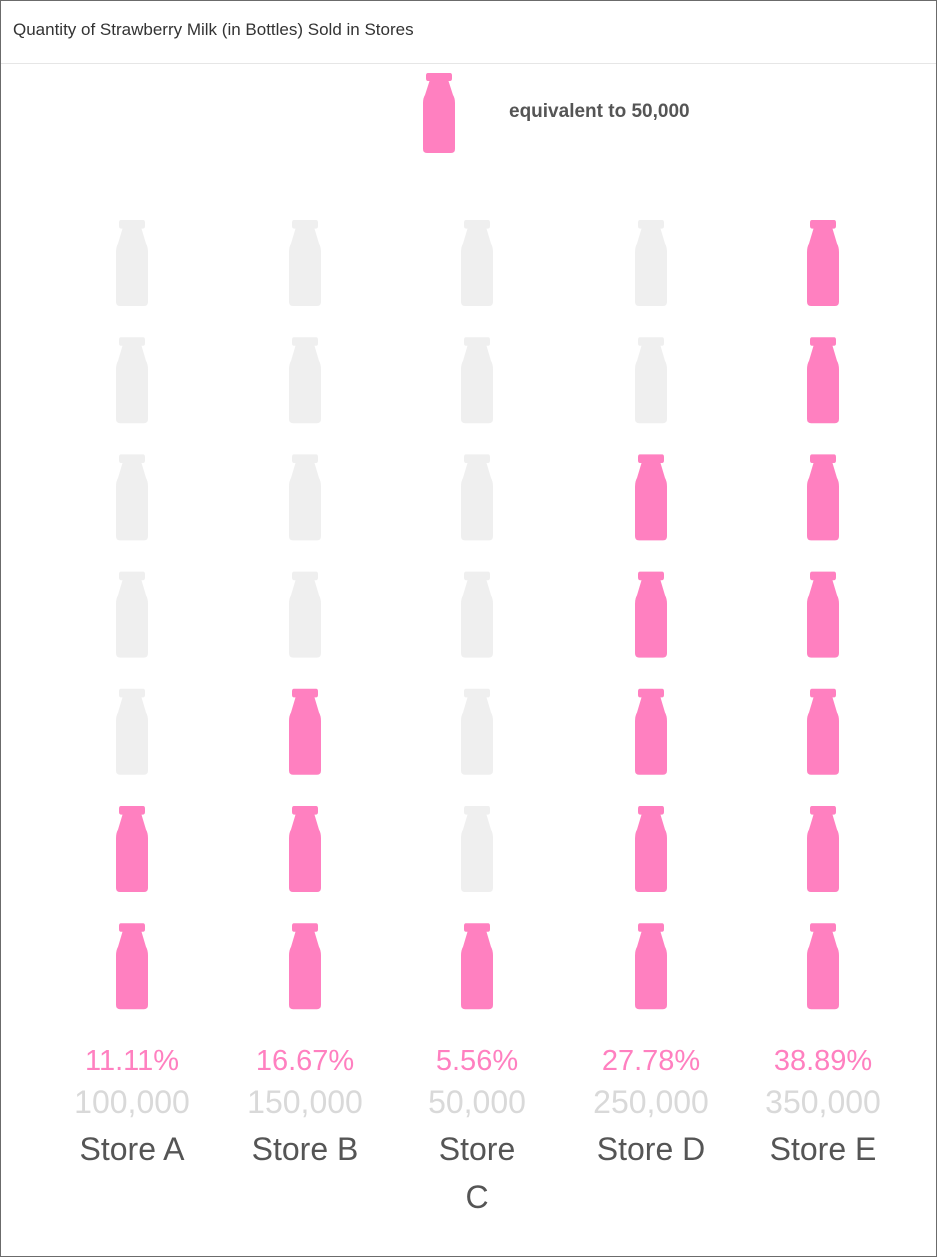  What do you see at coordinates (651, 1149) in the screenshot?
I see `category-label: Store D` at bounding box center [651, 1149].